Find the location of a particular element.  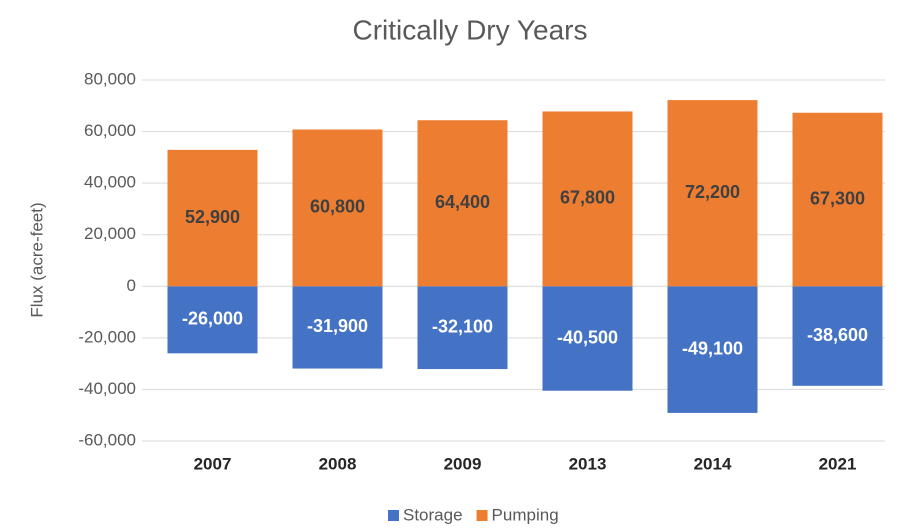

x-tick-label: 2013 is located at coordinates (588, 463).